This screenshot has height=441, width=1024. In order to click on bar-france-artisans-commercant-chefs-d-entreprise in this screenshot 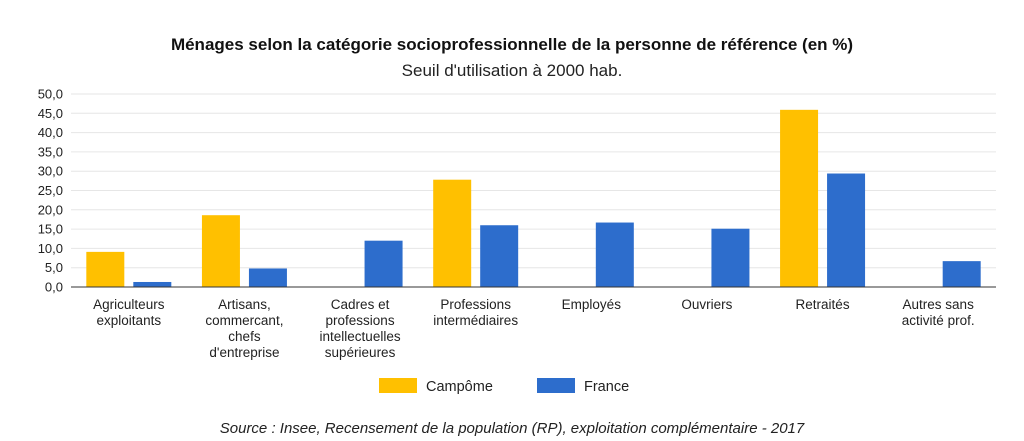, I will do `click(267, 277)`.